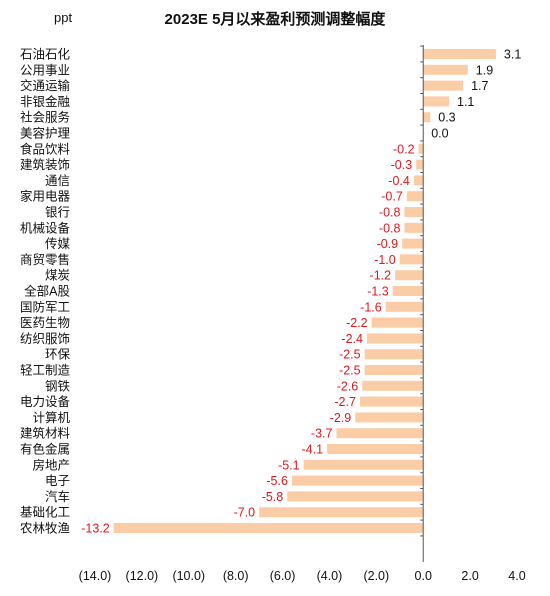 This screenshot has height=596, width=550. Describe the element at coordinates (512, 55) in the screenshot. I see `data-label: 3.1` at that location.